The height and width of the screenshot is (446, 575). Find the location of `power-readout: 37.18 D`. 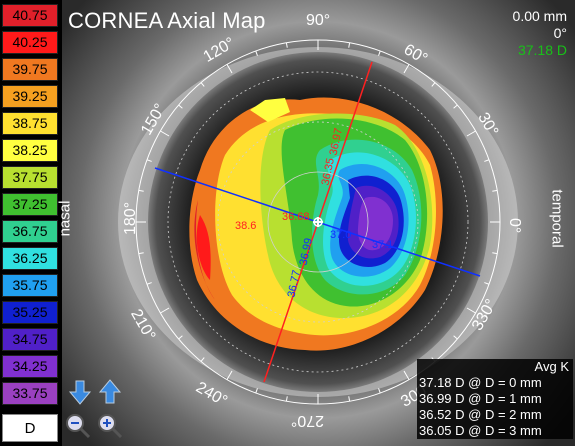

power-readout: 37.18 D is located at coordinates (542, 50).